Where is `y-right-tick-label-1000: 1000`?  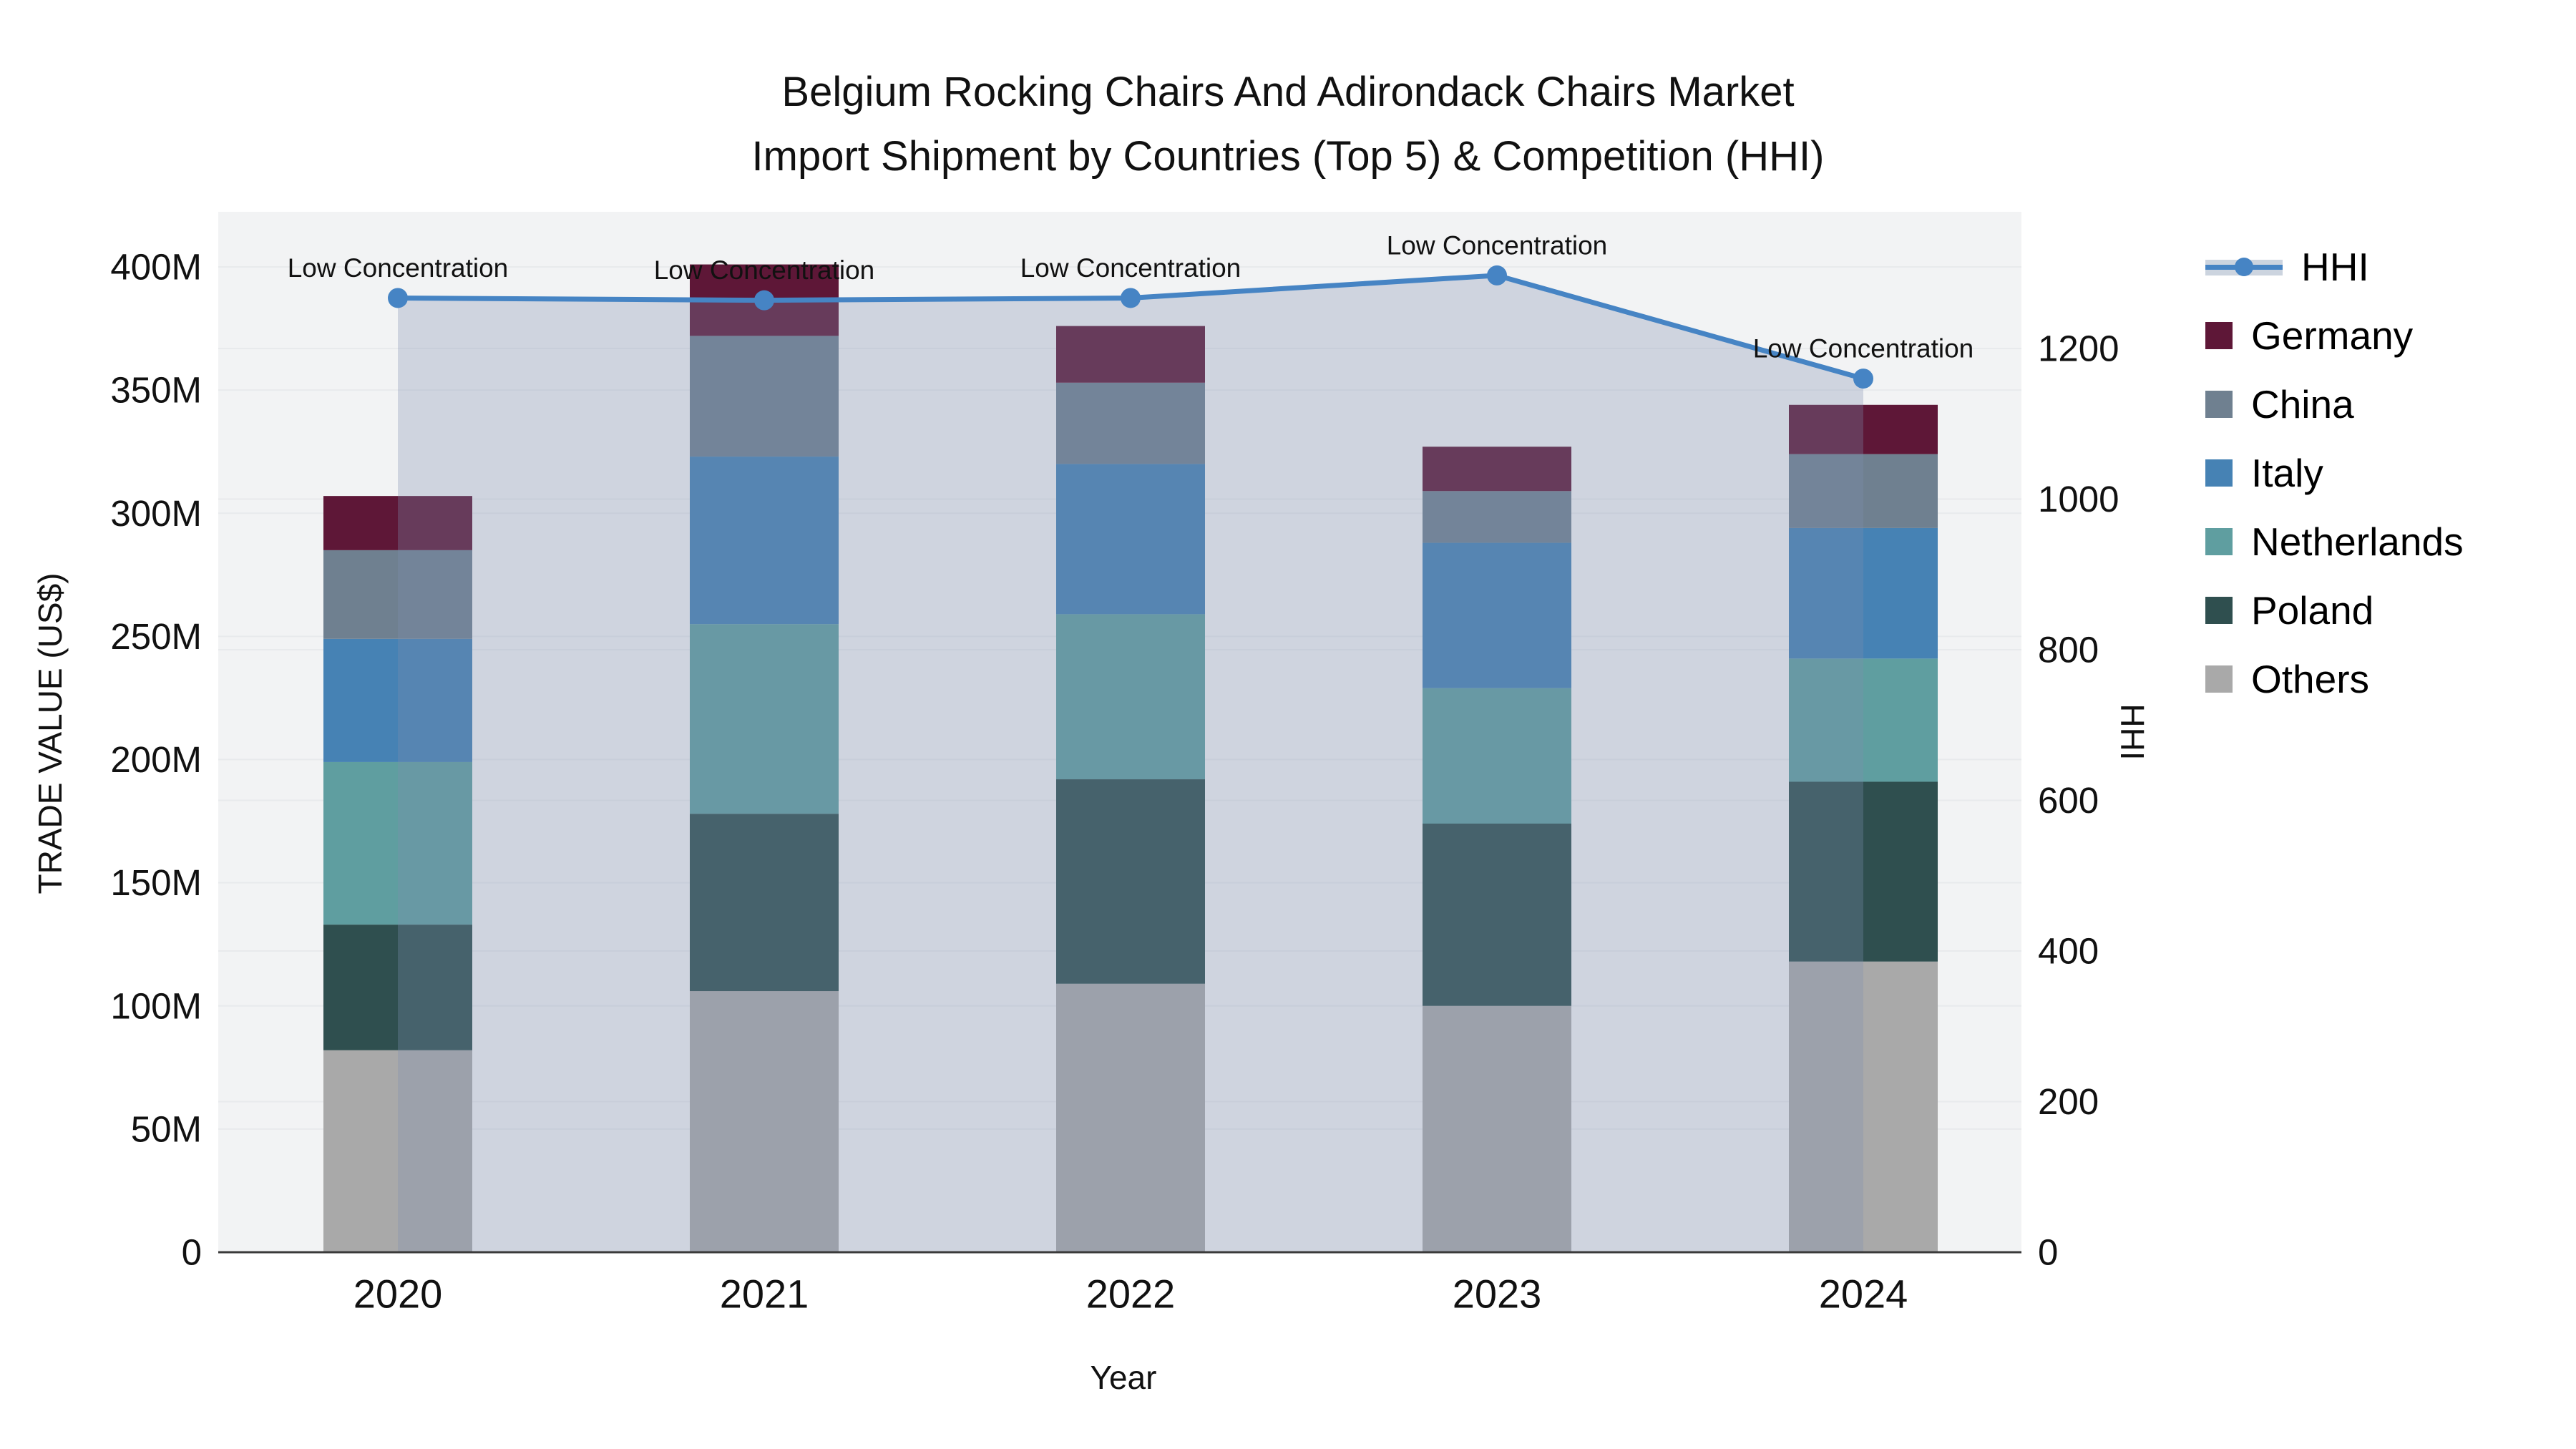
y-right-tick-label-1000: 1000 is located at coordinates (2078, 499).